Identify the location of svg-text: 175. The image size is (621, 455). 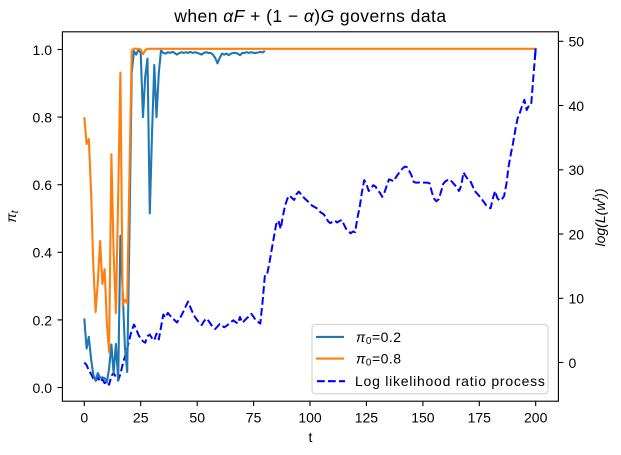
(480, 418).